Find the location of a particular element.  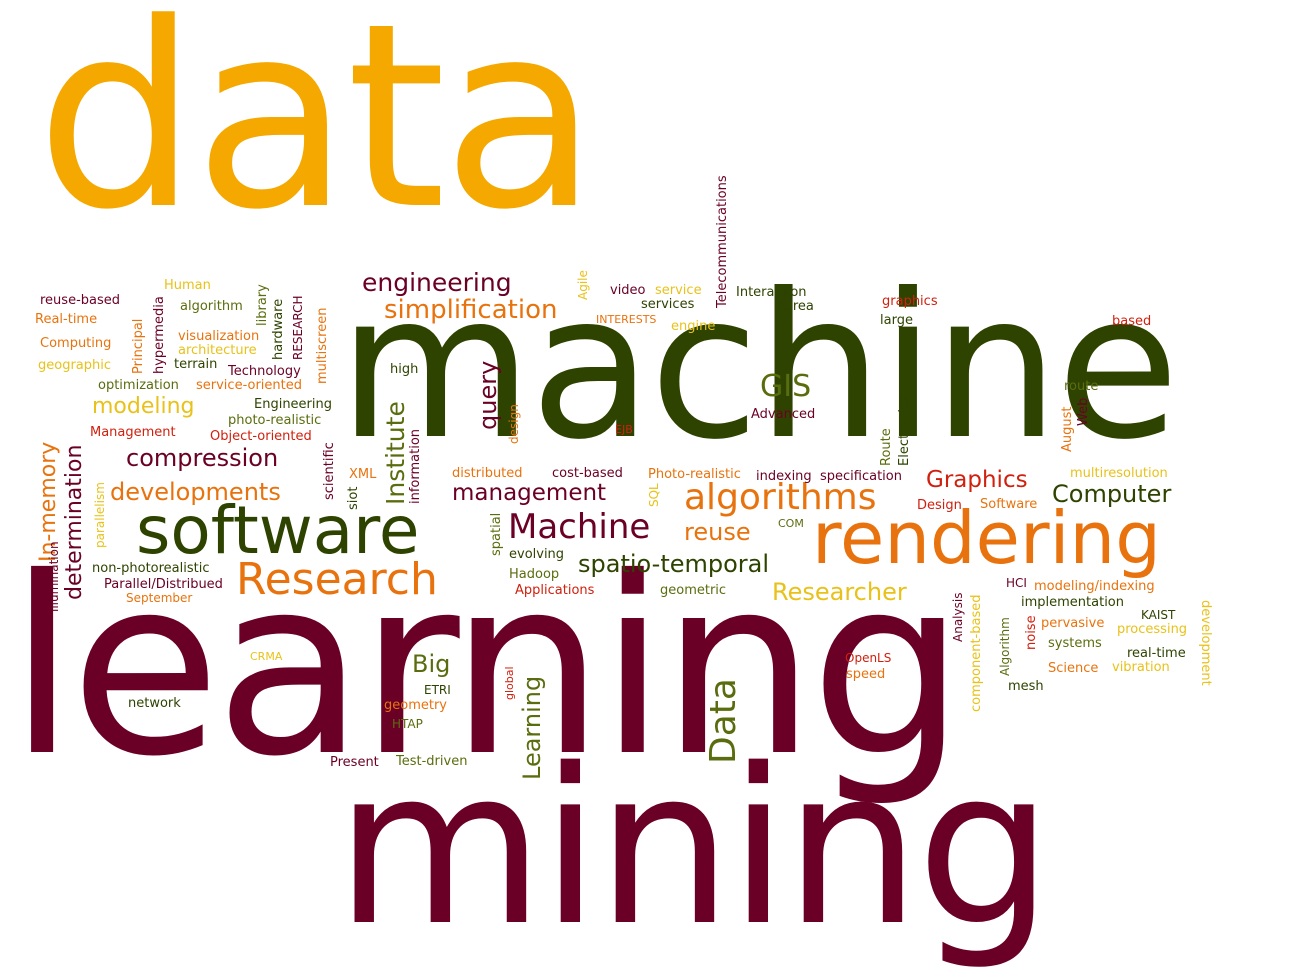

word-real-time: real-time is located at coordinates (1156, 653).